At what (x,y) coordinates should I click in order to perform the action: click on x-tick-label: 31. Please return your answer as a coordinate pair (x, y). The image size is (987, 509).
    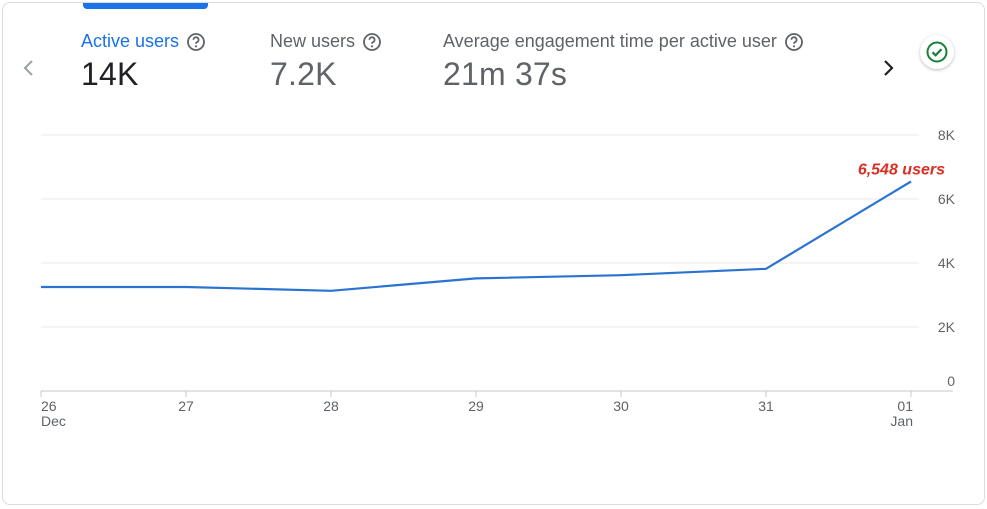
    Looking at the image, I should click on (766, 406).